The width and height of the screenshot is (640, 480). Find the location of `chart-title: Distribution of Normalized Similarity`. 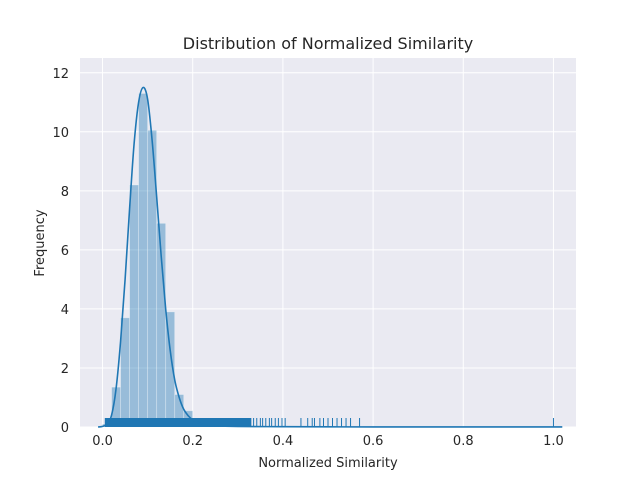

chart-title: Distribution of Normalized Similarity is located at coordinates (328, 43).